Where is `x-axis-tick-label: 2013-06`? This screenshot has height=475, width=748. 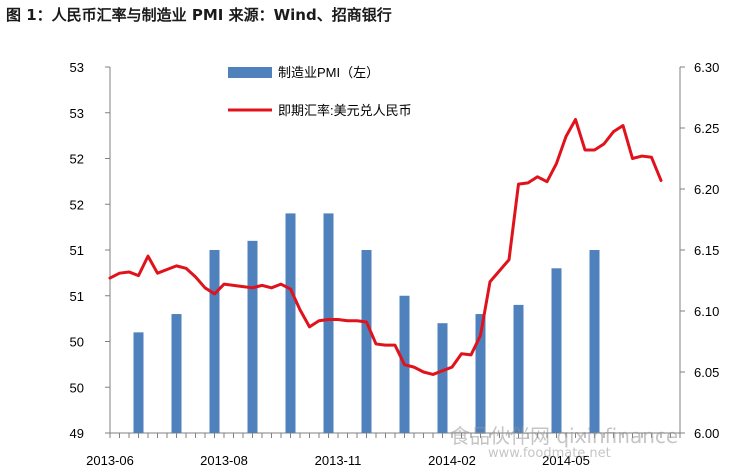 x-axis-tick-label: 2013-06 is located at coordinates (110, 460).